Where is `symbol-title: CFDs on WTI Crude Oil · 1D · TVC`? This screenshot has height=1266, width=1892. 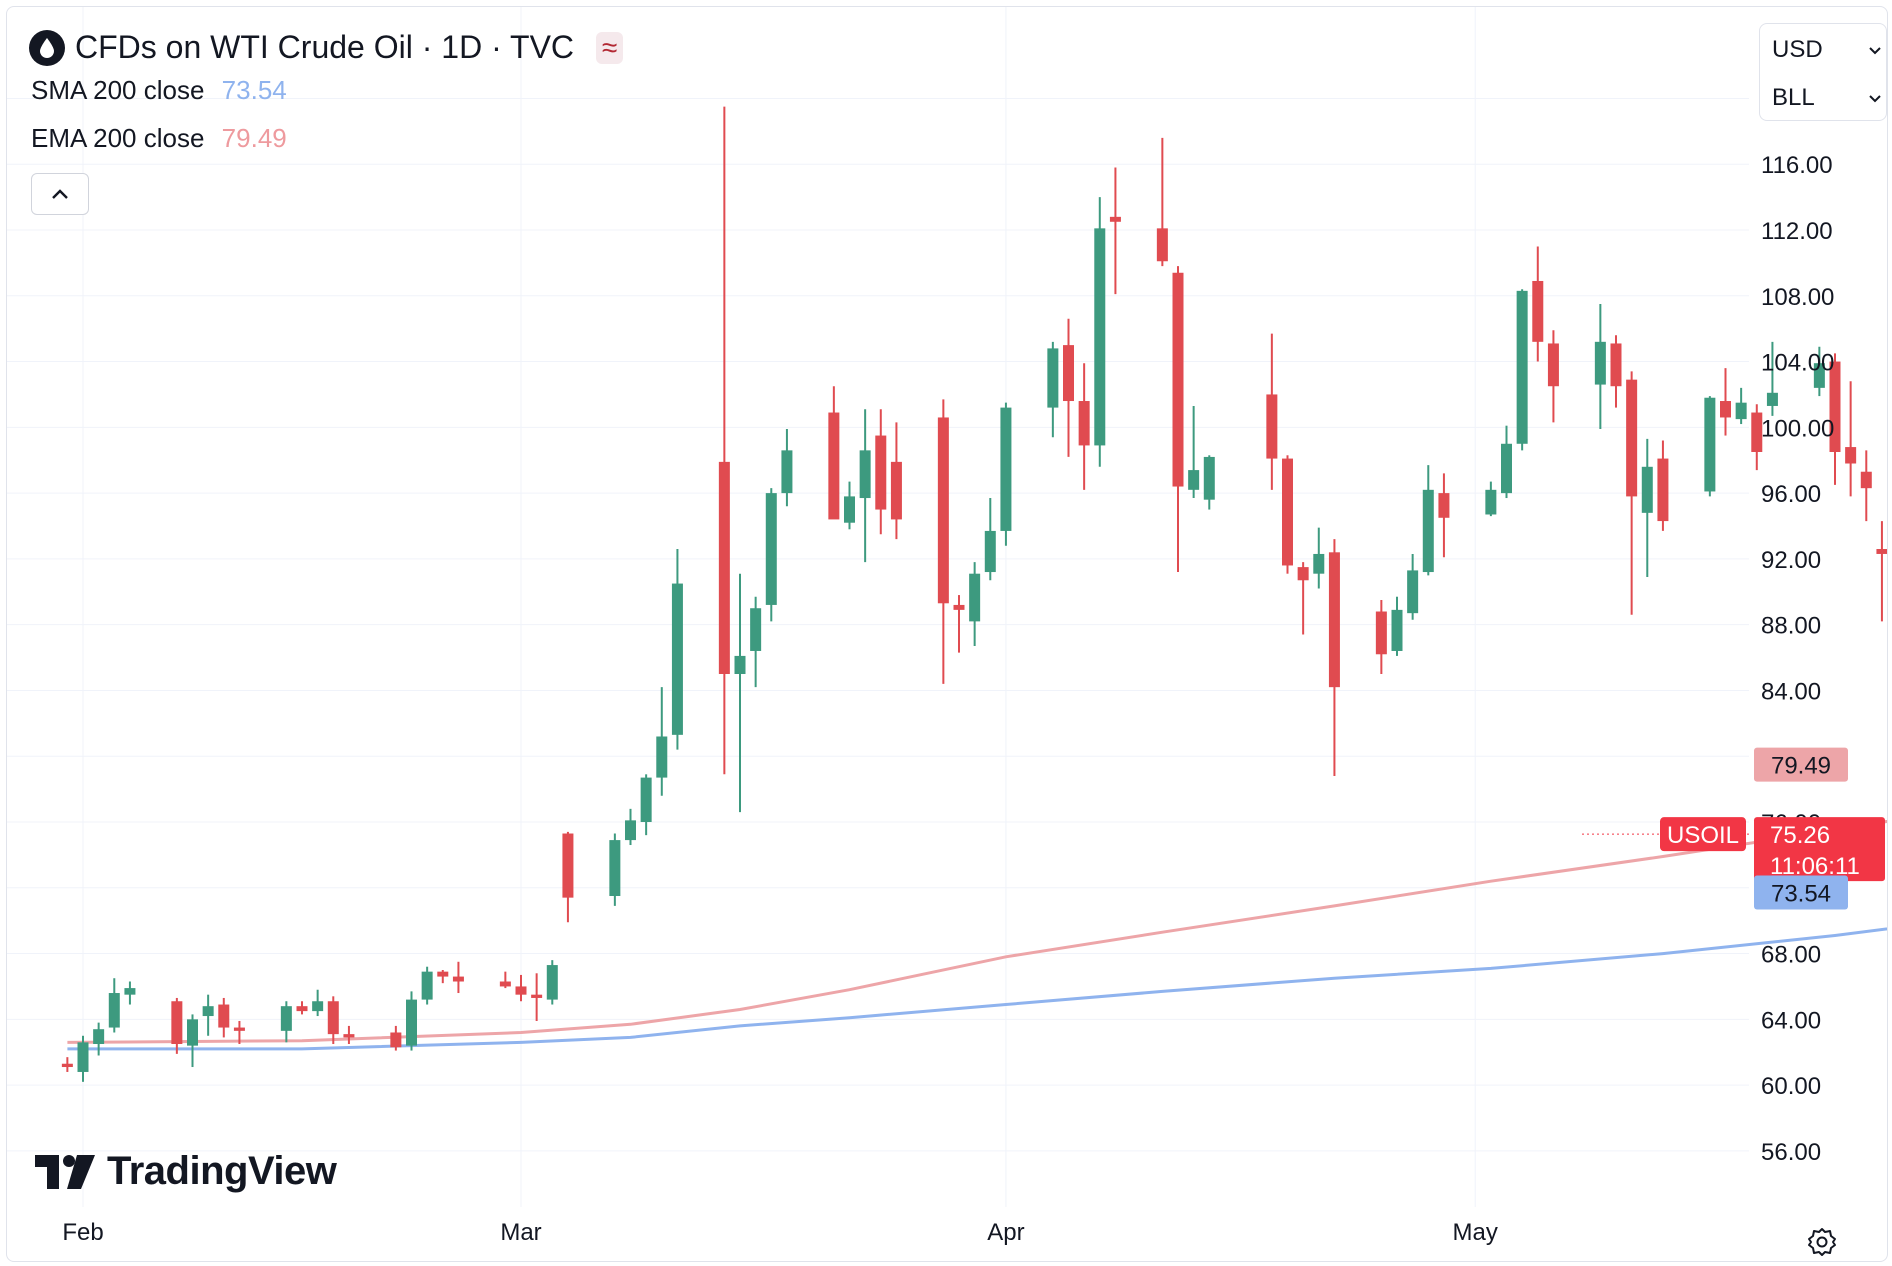 symbol-title: CFDs on WTI Crude Oil · 1D · TVC is located at coordinates (325, 47).